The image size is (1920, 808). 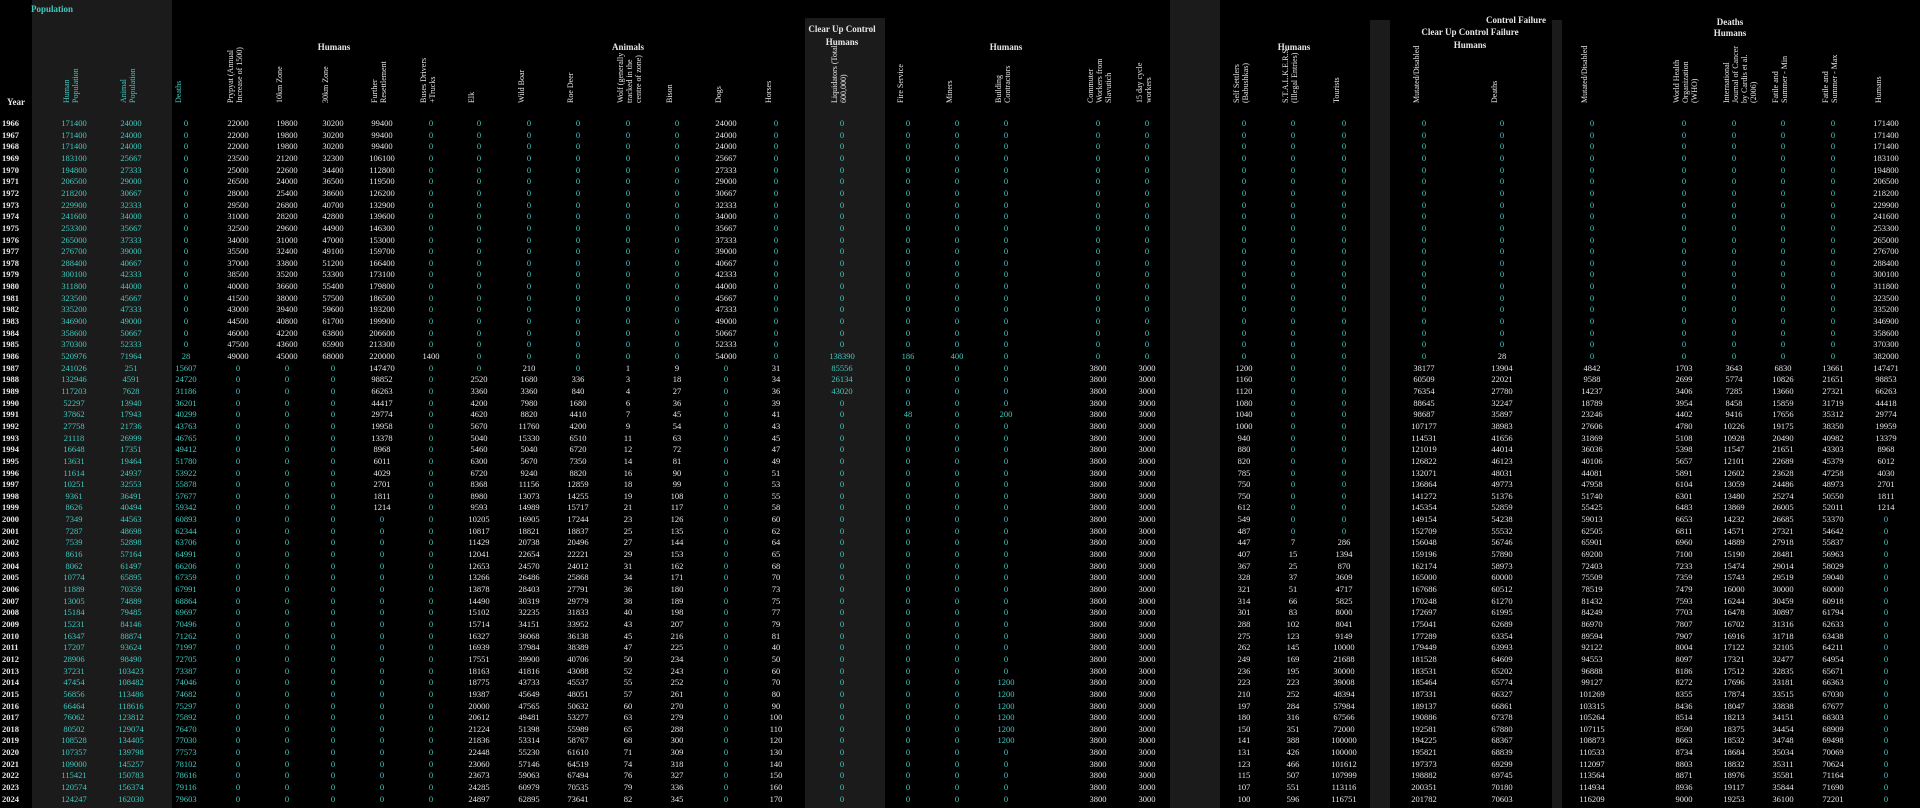 What do you see at coordinates (529, 635) in the screenshot?
I see `data-cell: 36068` at bounding box center [529, 635].